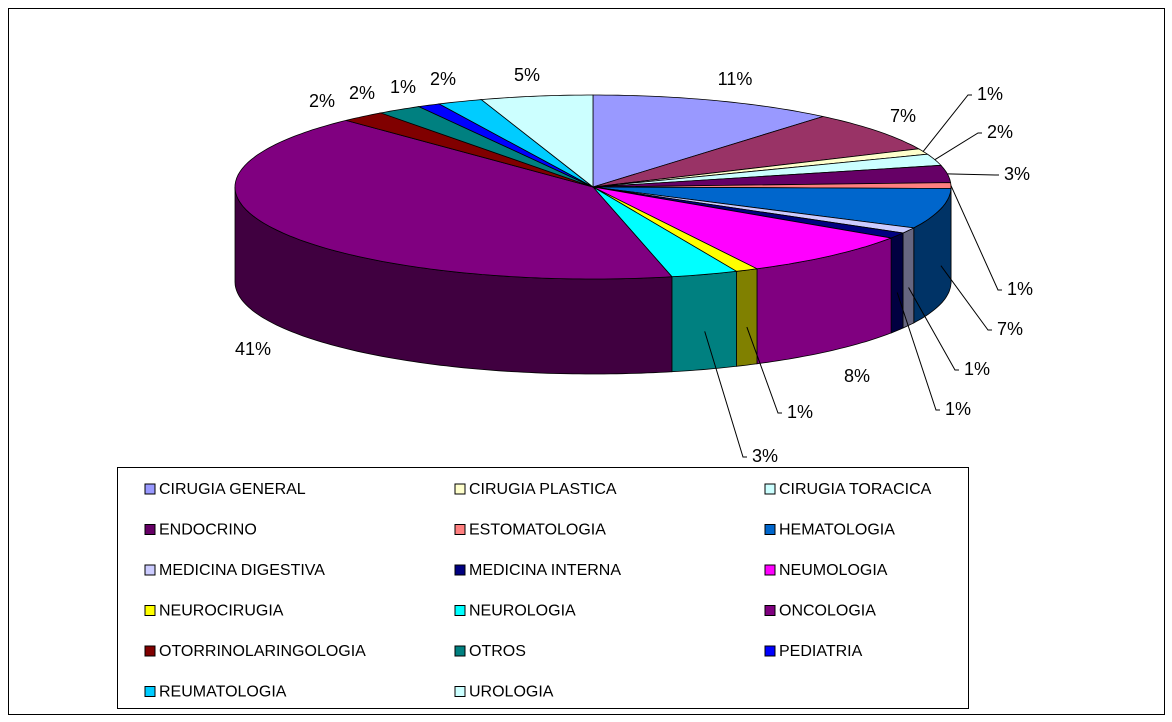 The width and height of the screenshot is (1172, 722). What do you see at coordinates (857, 376) in the screenshot?
I see `data-label: 8%` at bounding box center [857, 376].